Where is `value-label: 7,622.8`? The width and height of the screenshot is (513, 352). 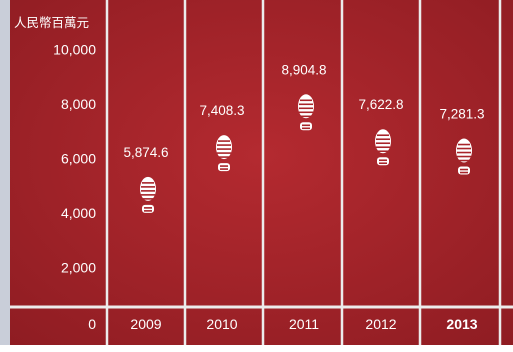 value-label: 7,622.8 is located at coordinates (380, 104).